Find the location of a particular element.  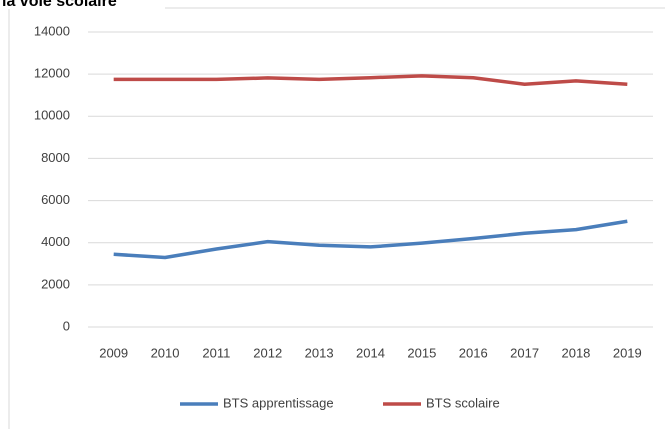

x-tick-label: 2018 is located at coordinates (575, 352).